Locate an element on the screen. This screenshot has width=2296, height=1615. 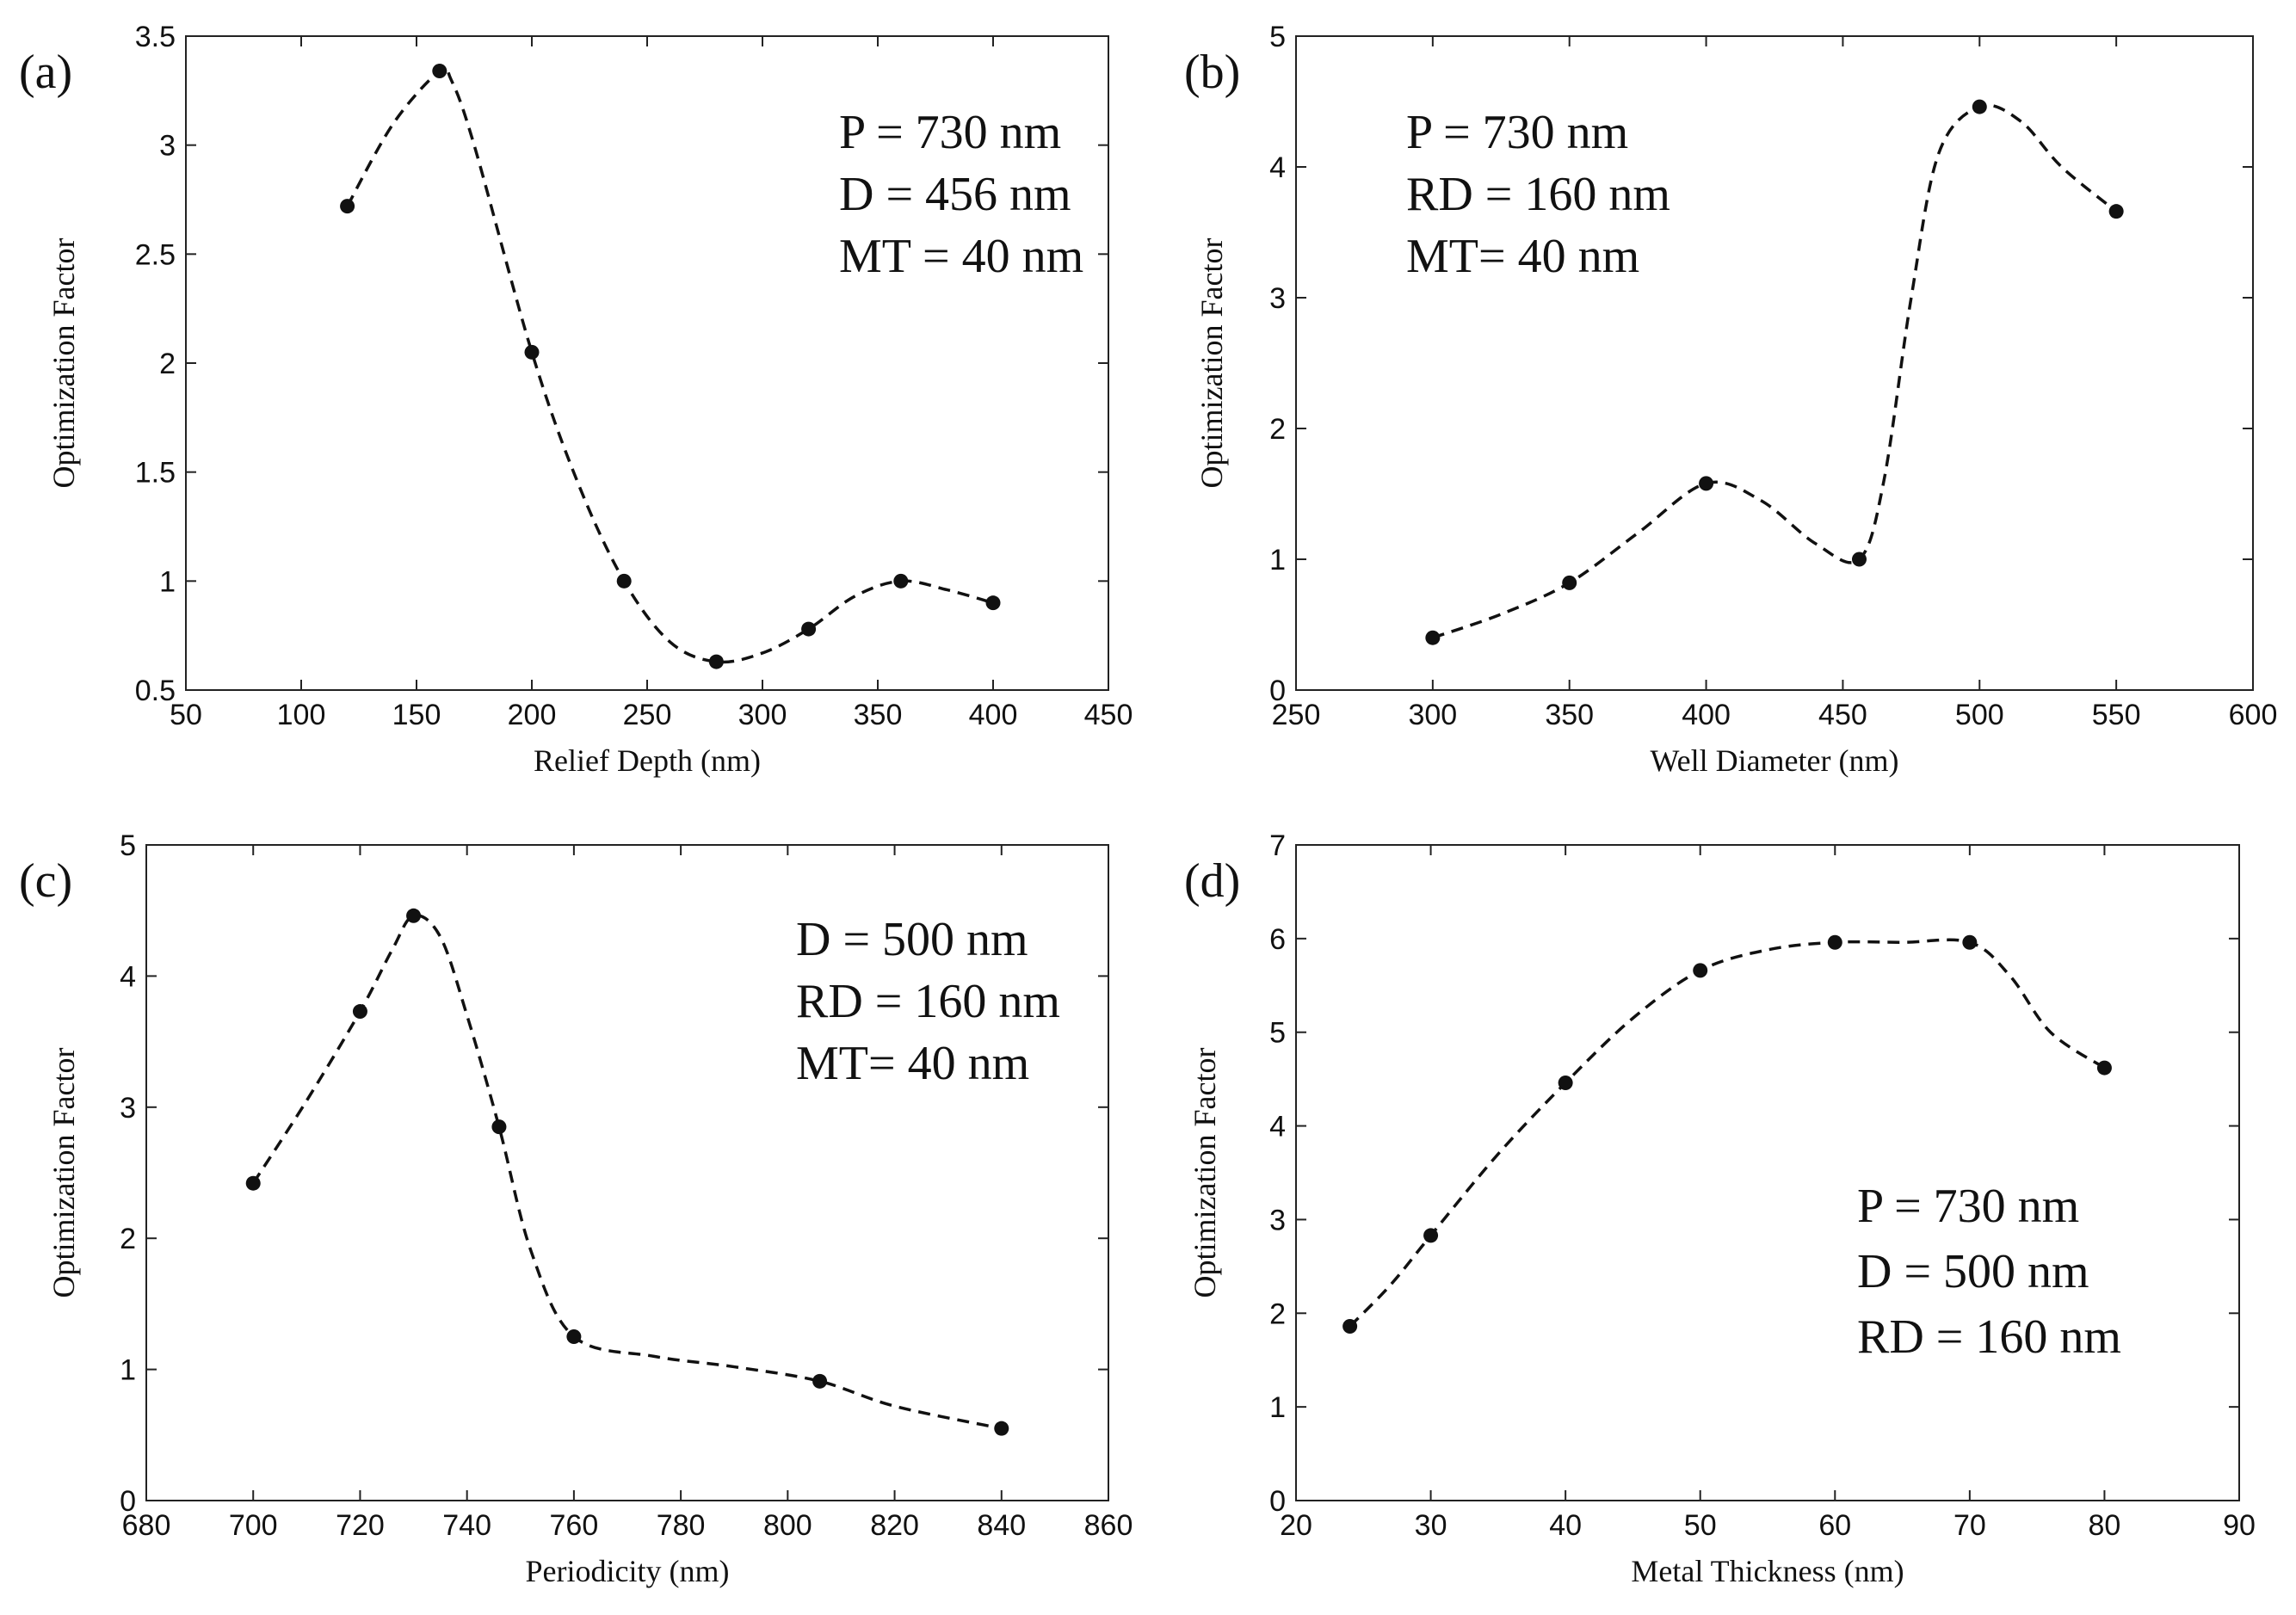
x-axis-label: Well Diameter (nm) is located at coordinates (1775, 760).